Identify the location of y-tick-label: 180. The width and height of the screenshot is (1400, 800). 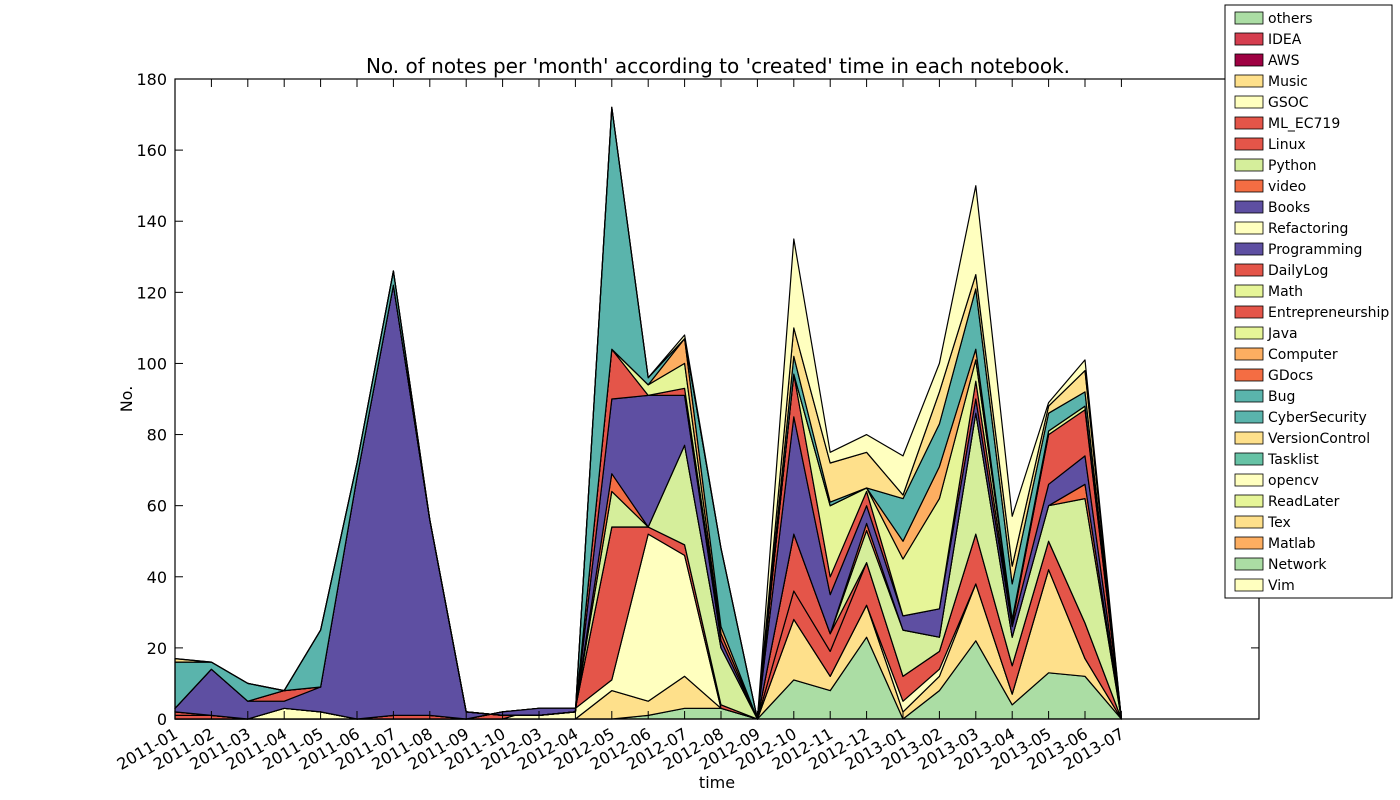
(151, 79).